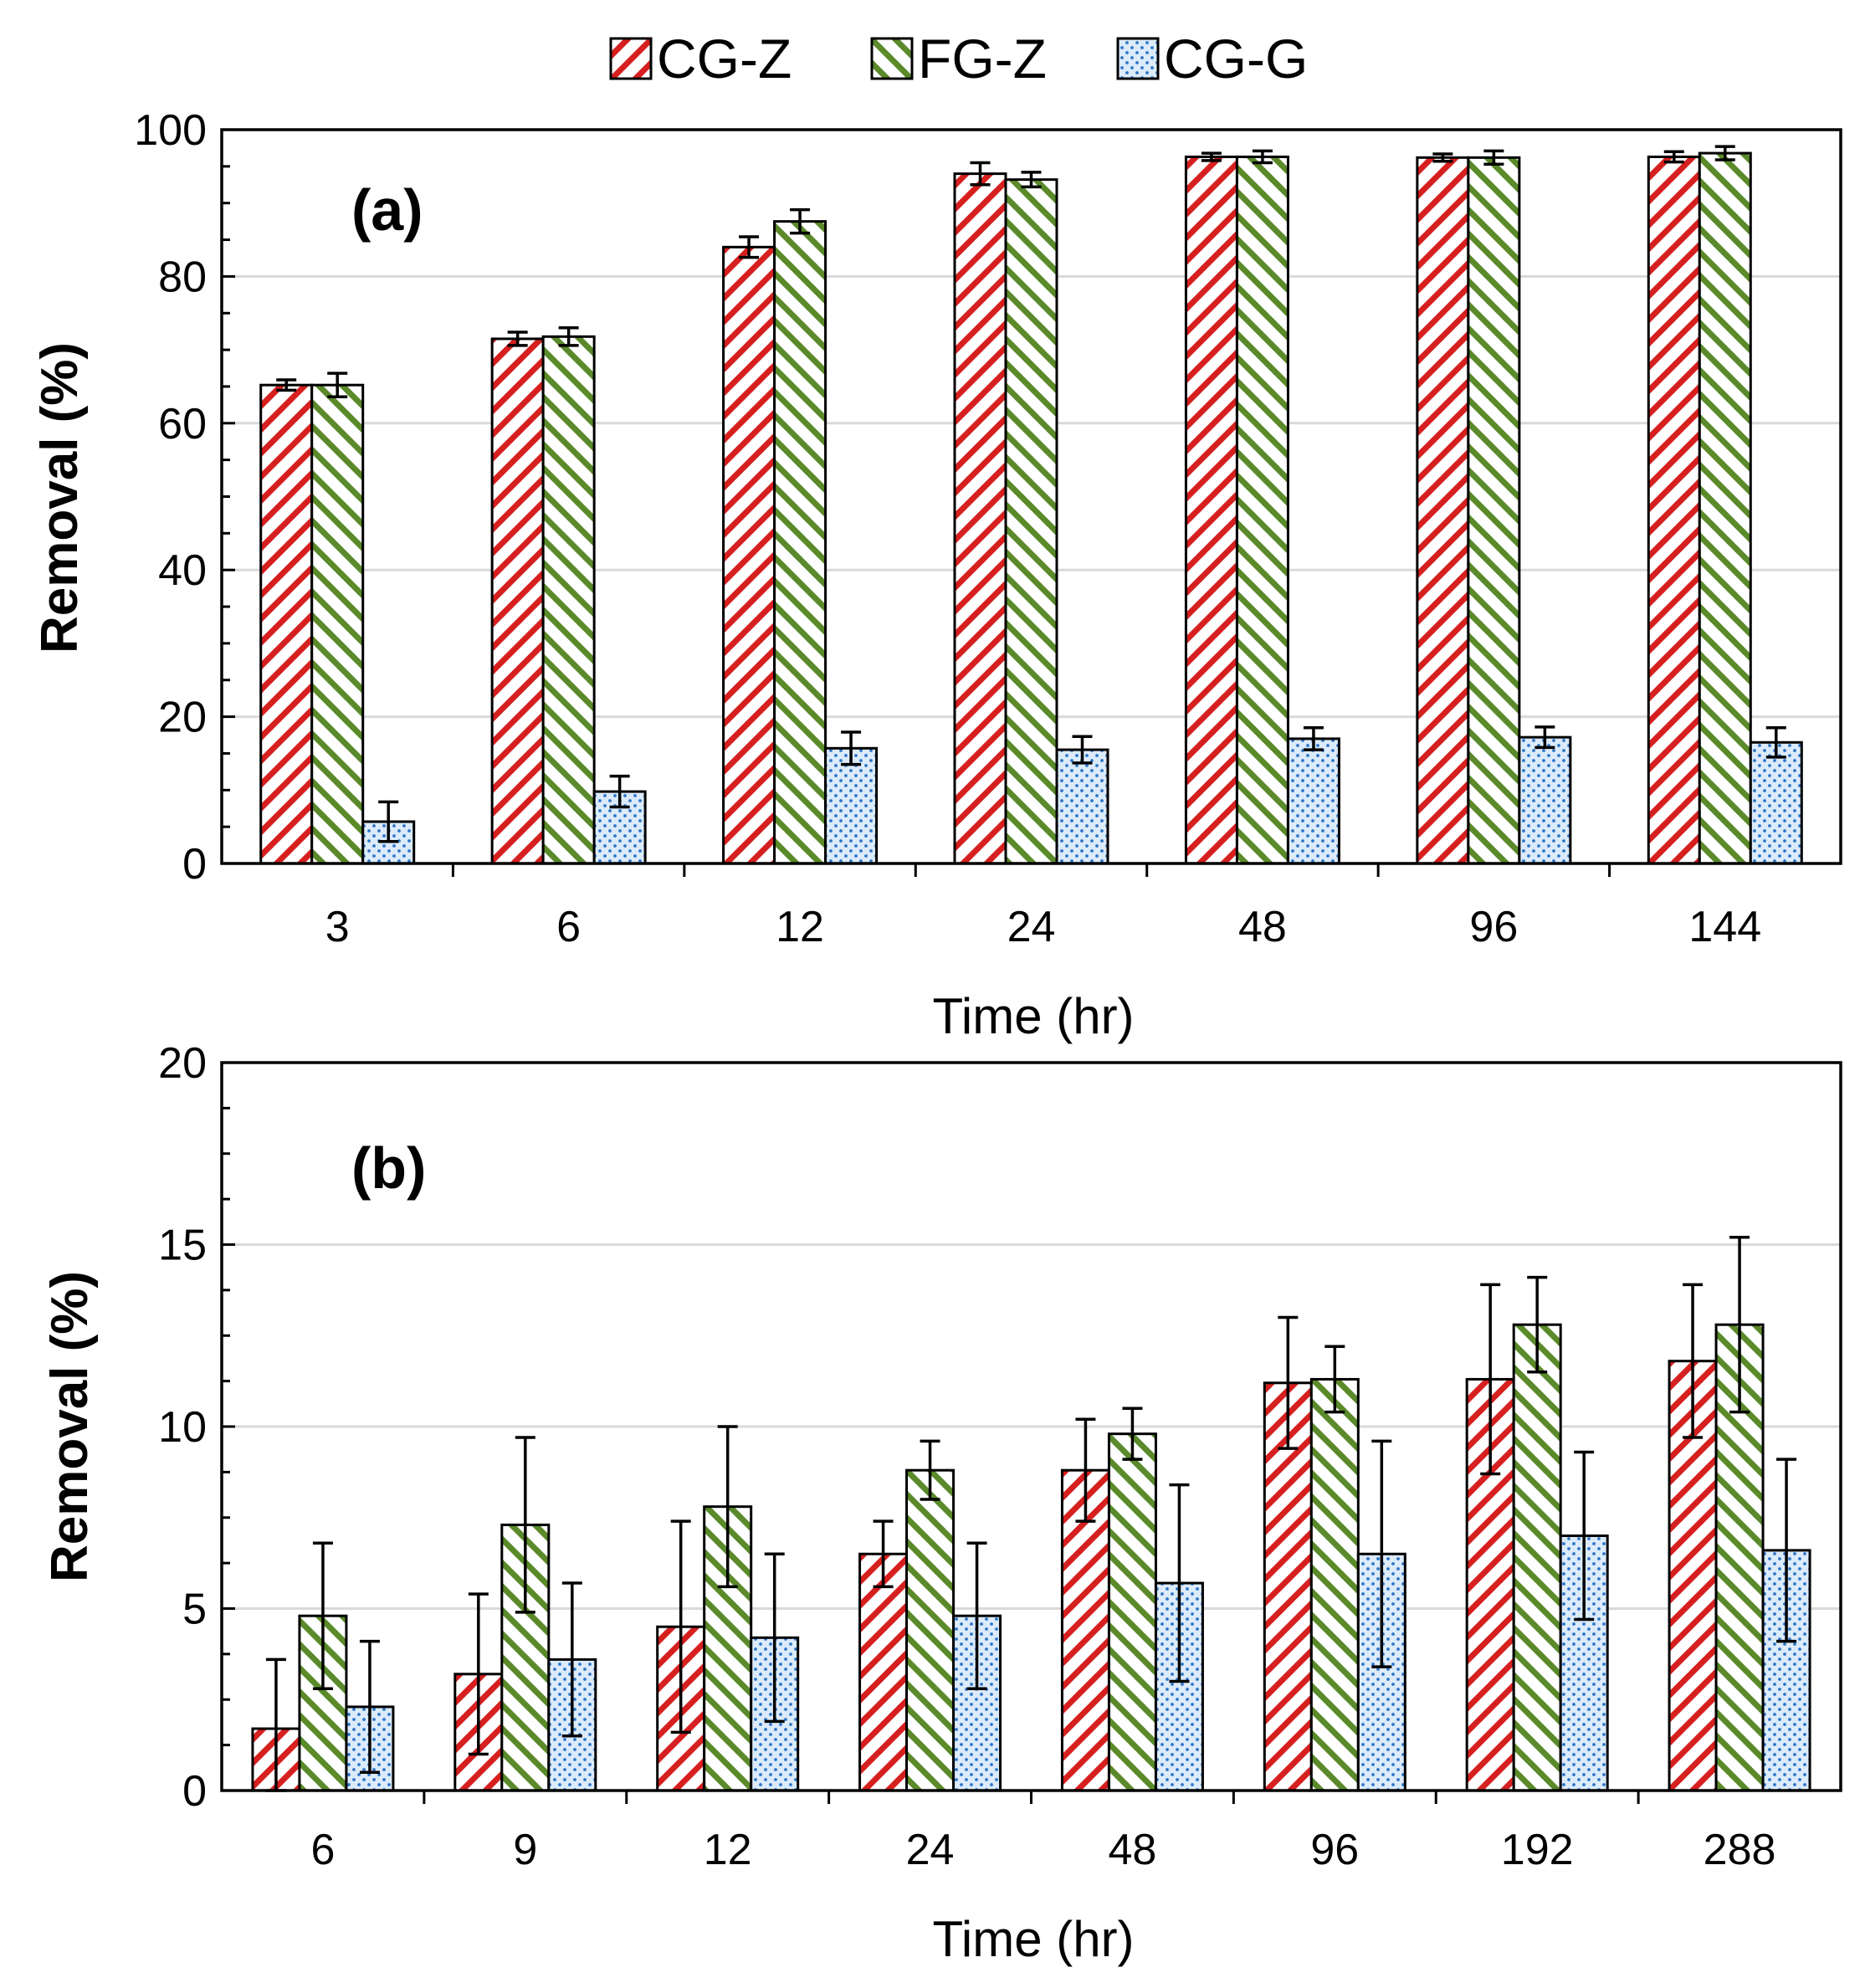  I want to click on x-tick-labels-a: 3 6 12 24 48 96 144, so click(1043, 927).